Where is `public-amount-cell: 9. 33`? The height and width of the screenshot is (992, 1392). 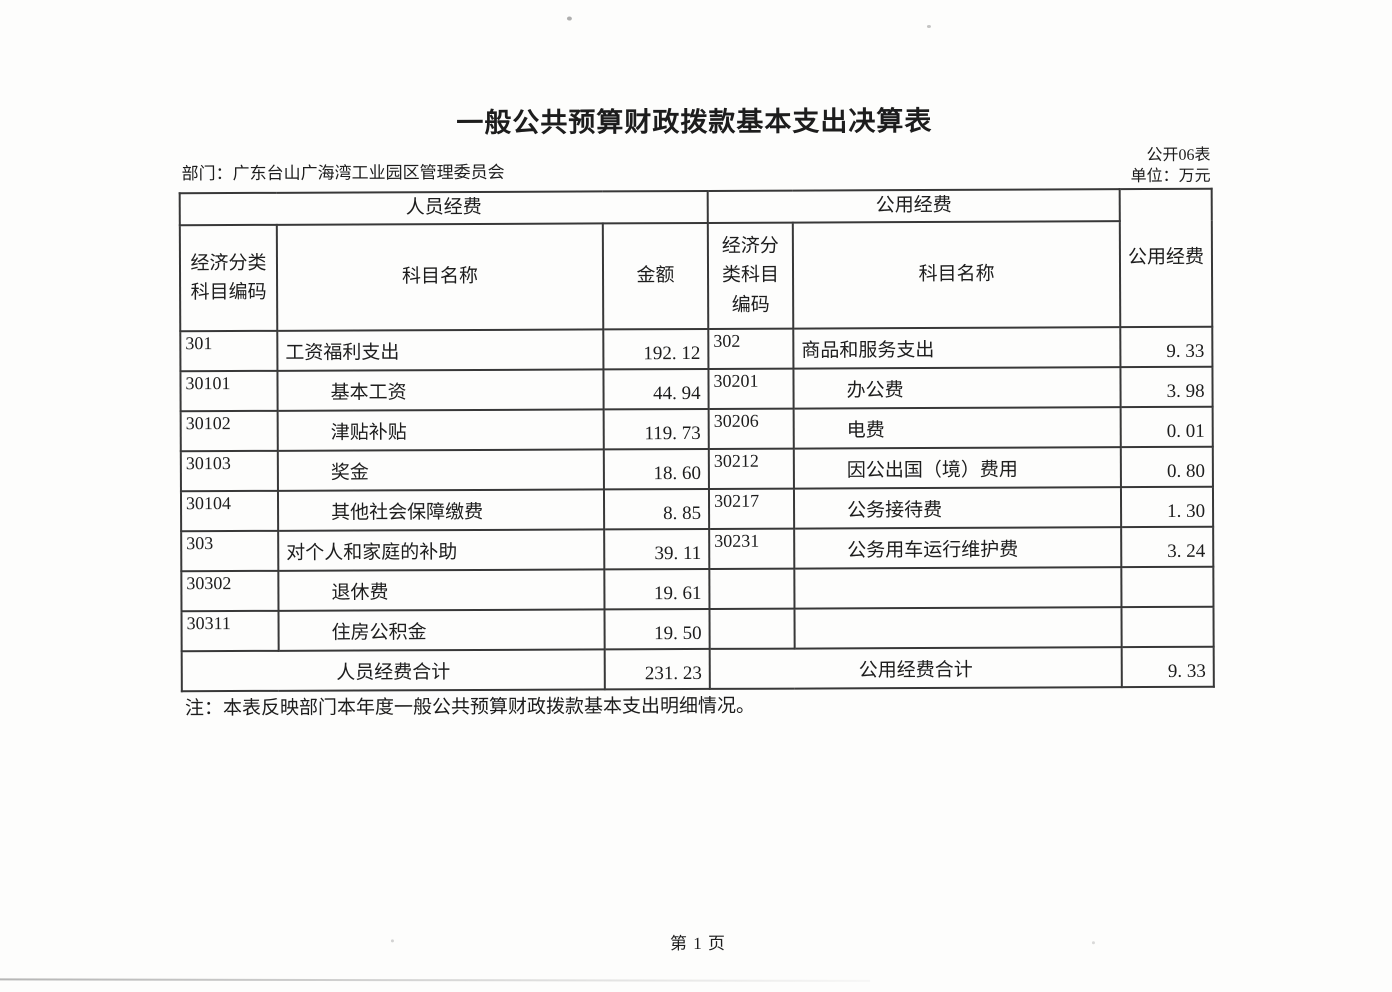
public-amount-cell: 9. 33 is located at coordinates (1166, 347).